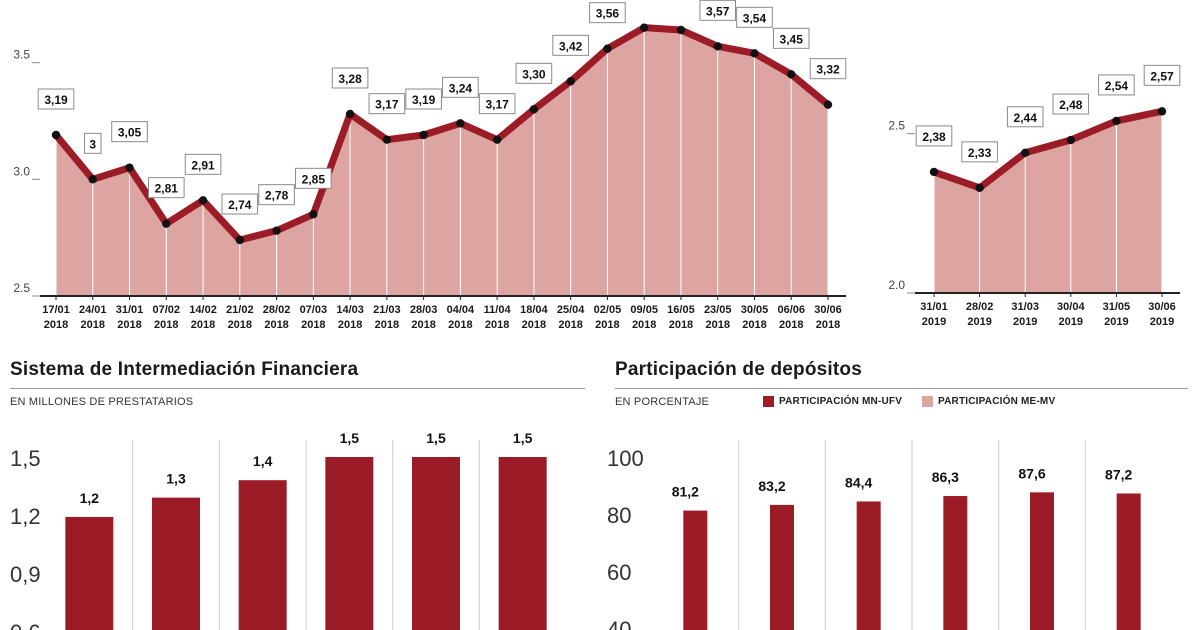 The image size is (1200, 630). What do you see at coordinates (1025, 322) in the screenshot?
I see `chart2019-xtick-year-2: 2019` at bounding box center [1025, 322].